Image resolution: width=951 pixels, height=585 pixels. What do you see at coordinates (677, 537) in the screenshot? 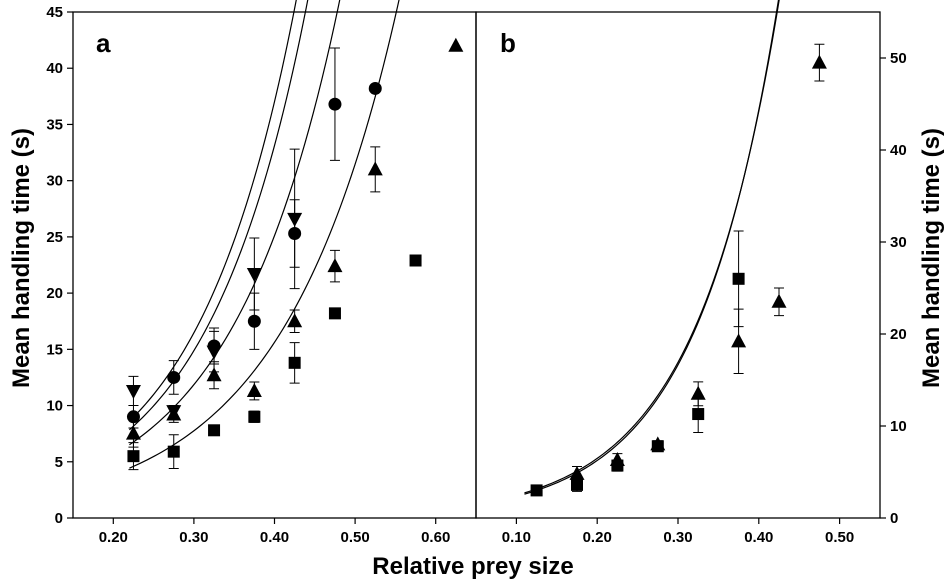
I see `panel-b-x-tick-label: 0.30` at bounding box center [677, 537].